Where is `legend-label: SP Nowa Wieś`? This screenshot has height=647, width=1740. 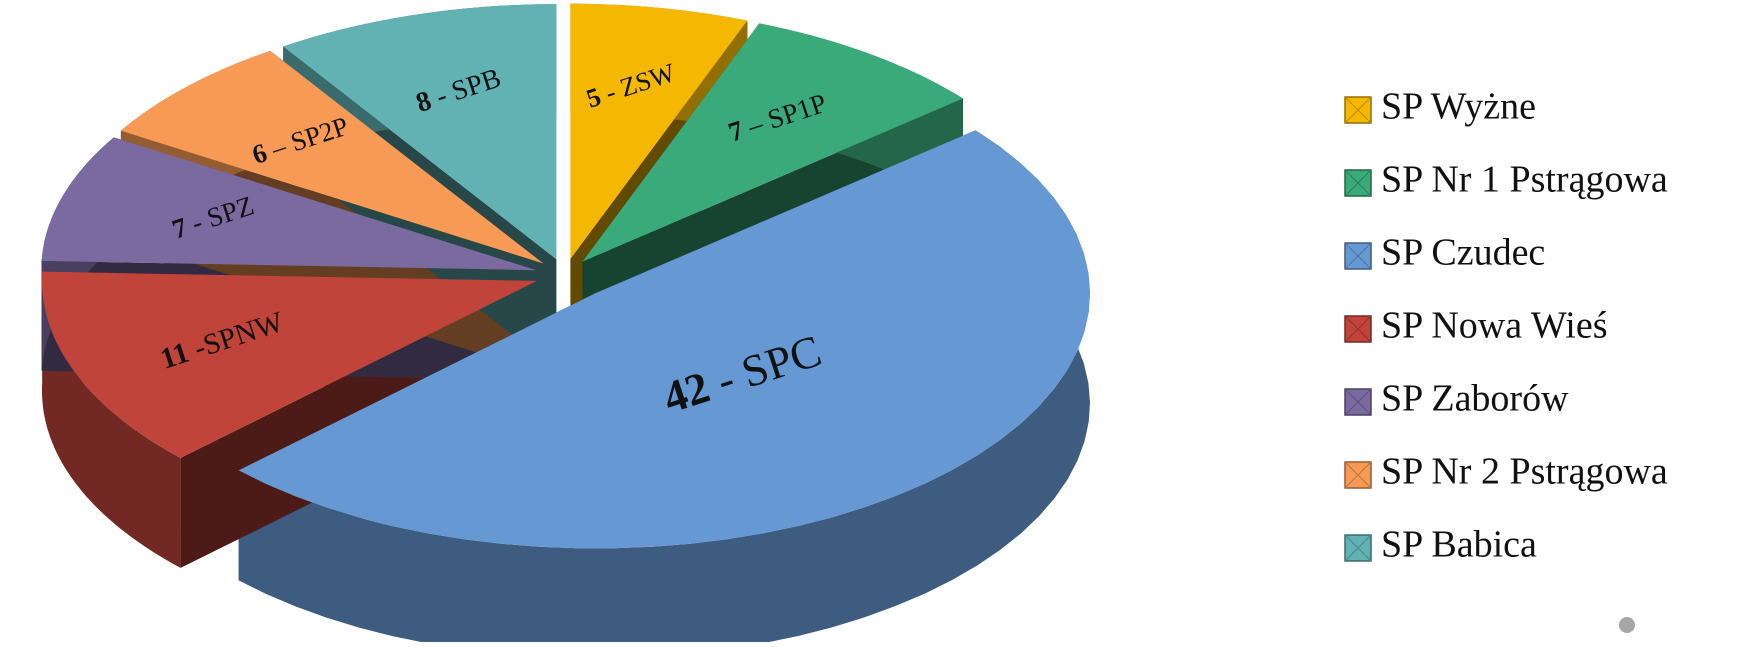
legend-label: SP Nowa Wieś is located at coordinates (1494, 326).